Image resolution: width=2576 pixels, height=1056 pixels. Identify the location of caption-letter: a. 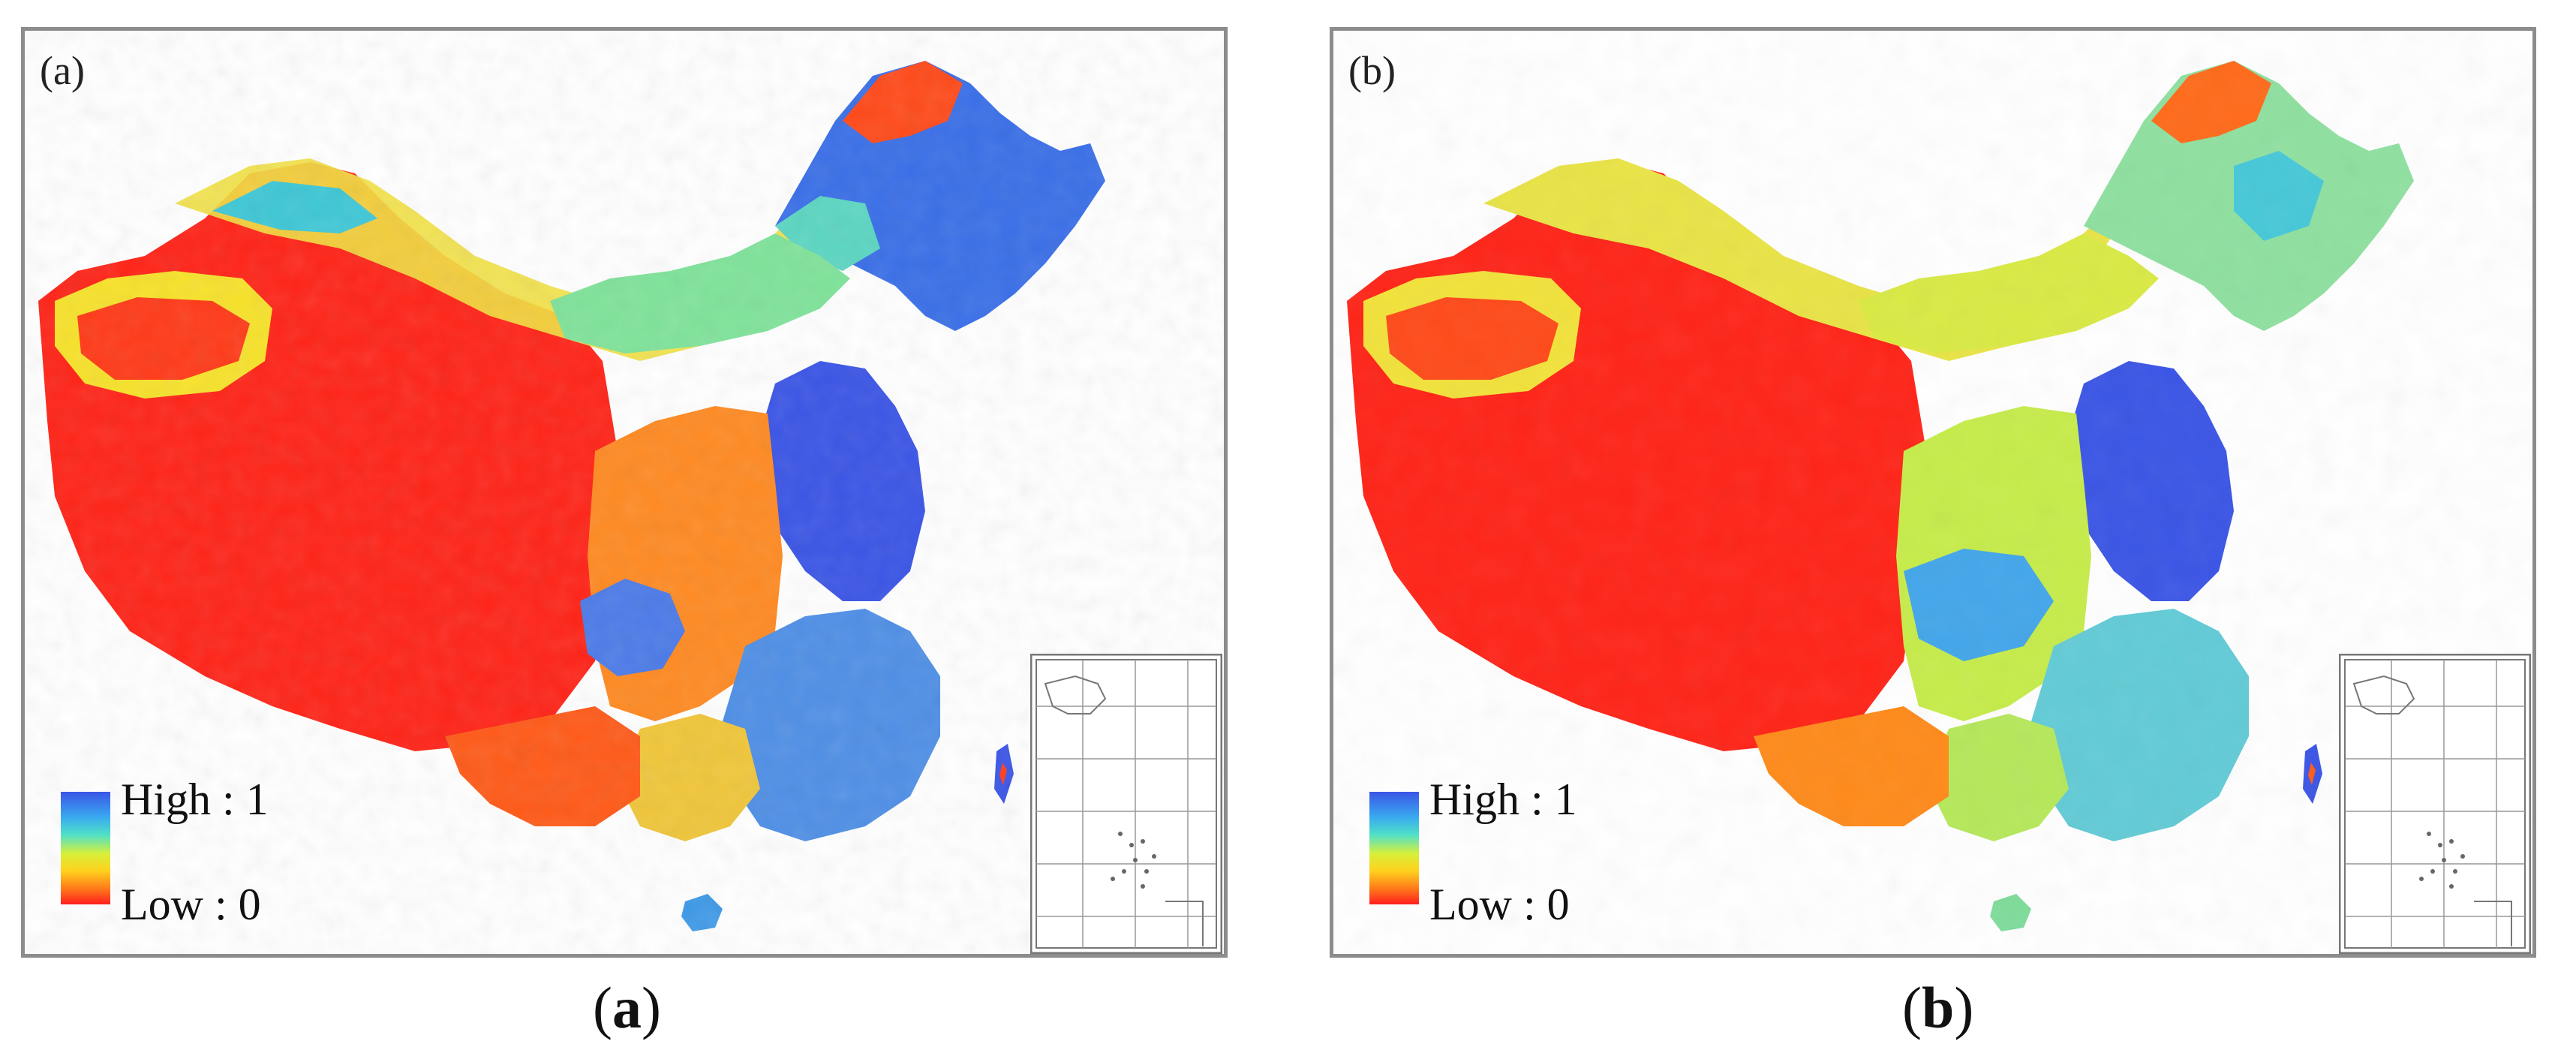
(627, 1007).